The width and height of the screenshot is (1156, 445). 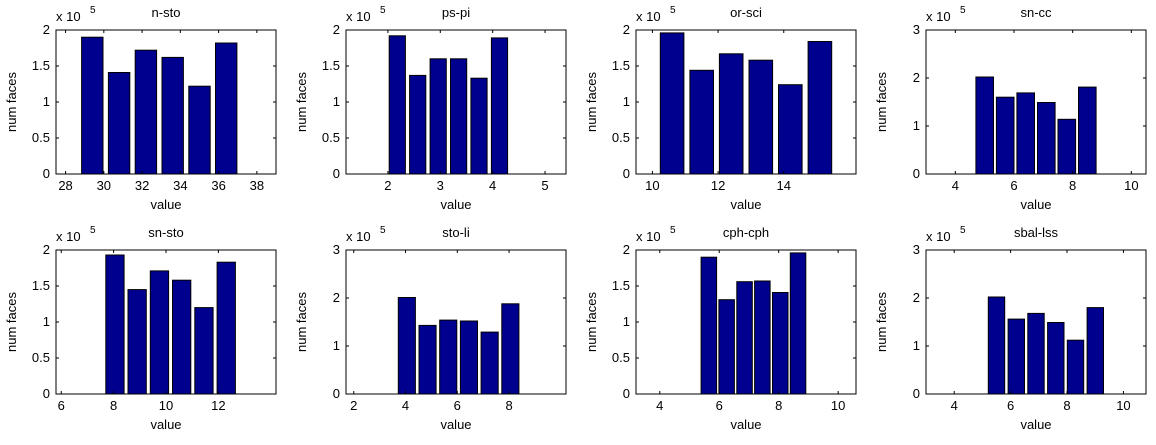 What do you see at coordinates (218, 185) in the screenshot?
I see `x-tick-label: 36` at bounding box center [218, 185].